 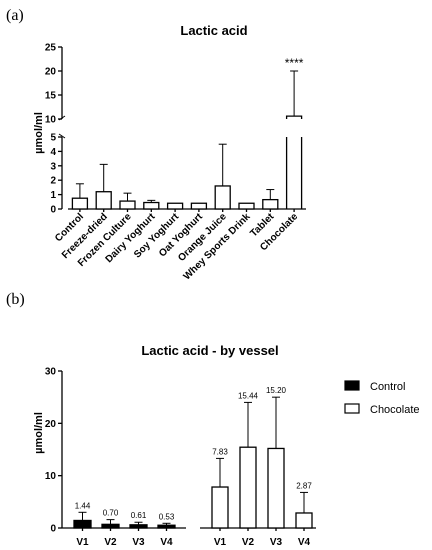 What do you see at coordinates (294, 117) in the screenshot?
I see `bar-upper` at bounding box center [294, 117].